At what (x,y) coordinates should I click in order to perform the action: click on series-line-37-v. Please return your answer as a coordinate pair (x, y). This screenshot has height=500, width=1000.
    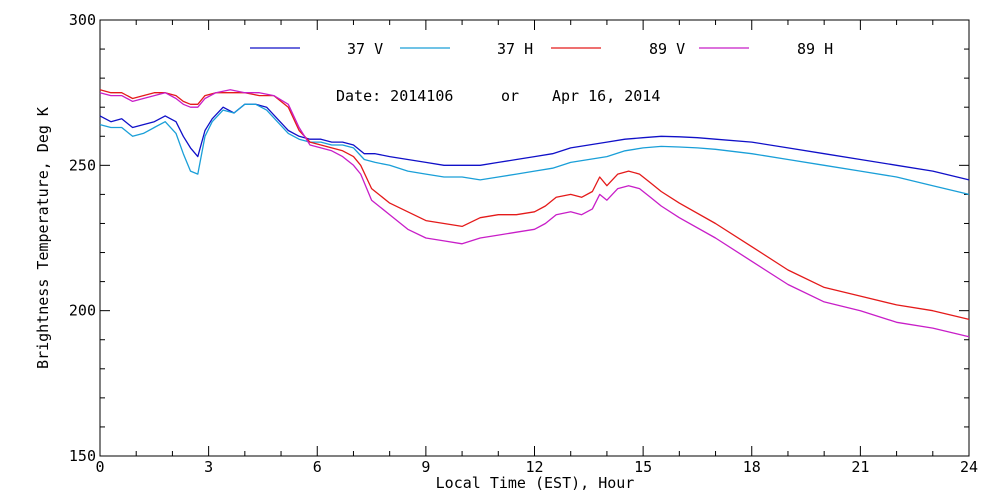
    Looking at the image, I should click on (534, 142).